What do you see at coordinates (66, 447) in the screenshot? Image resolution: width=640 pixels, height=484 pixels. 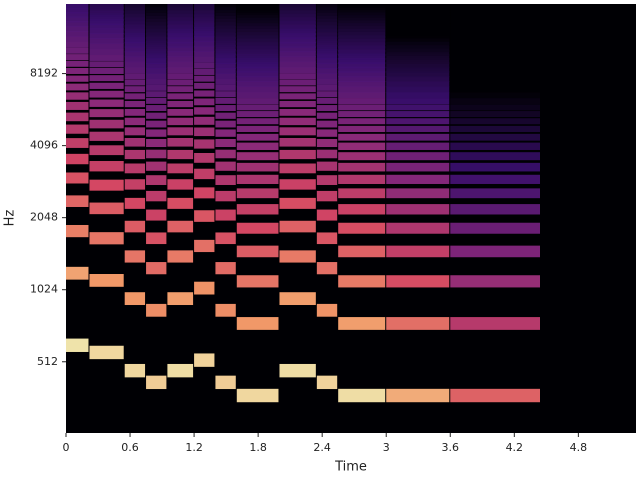 I see `x-tick-label: 0` at bounding box center [66, 447].